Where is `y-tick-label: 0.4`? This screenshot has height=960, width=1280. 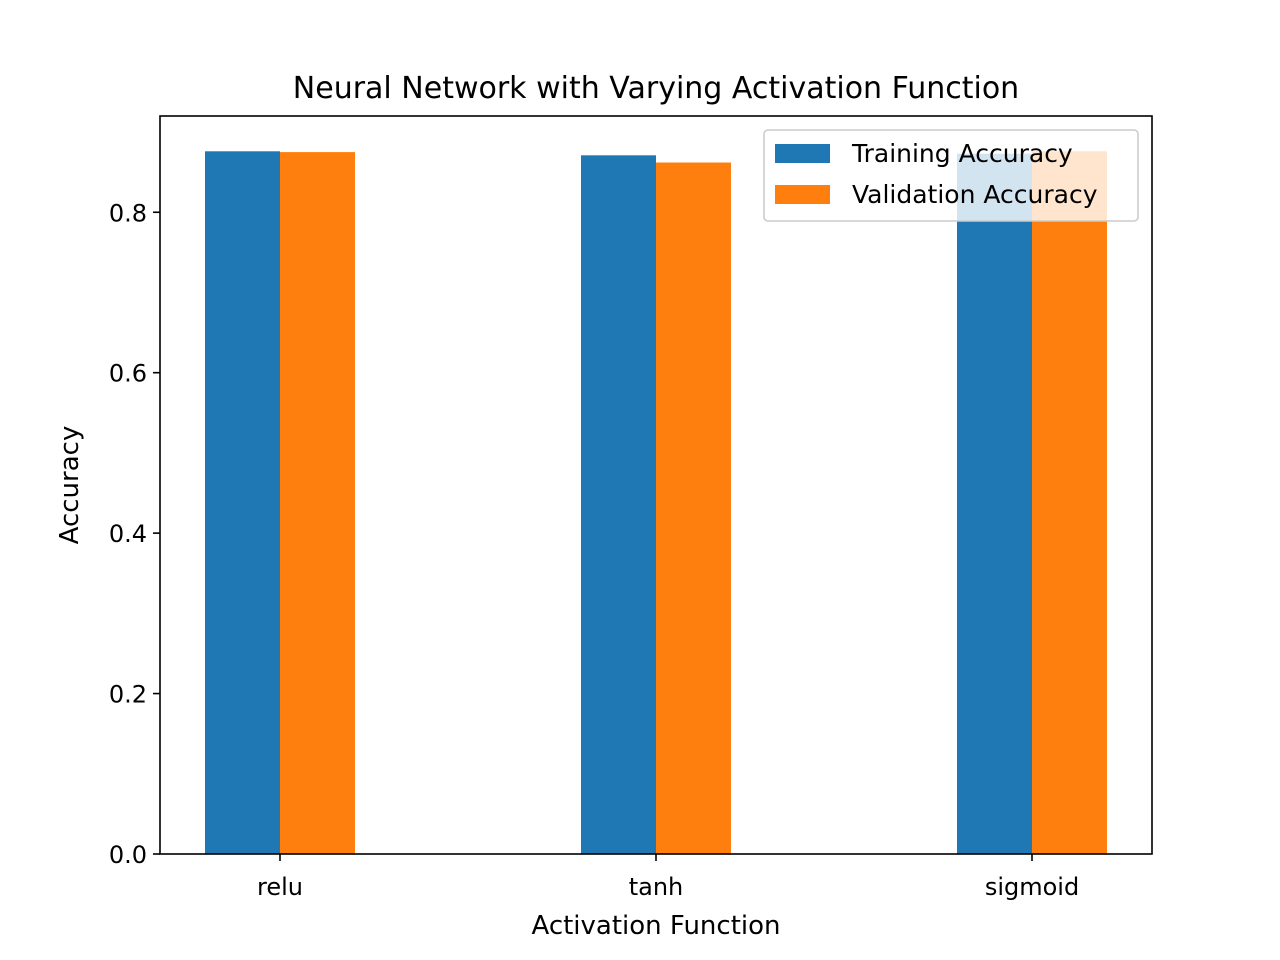 y-tick-label: 0.4 is located at coordinates (128, 534).